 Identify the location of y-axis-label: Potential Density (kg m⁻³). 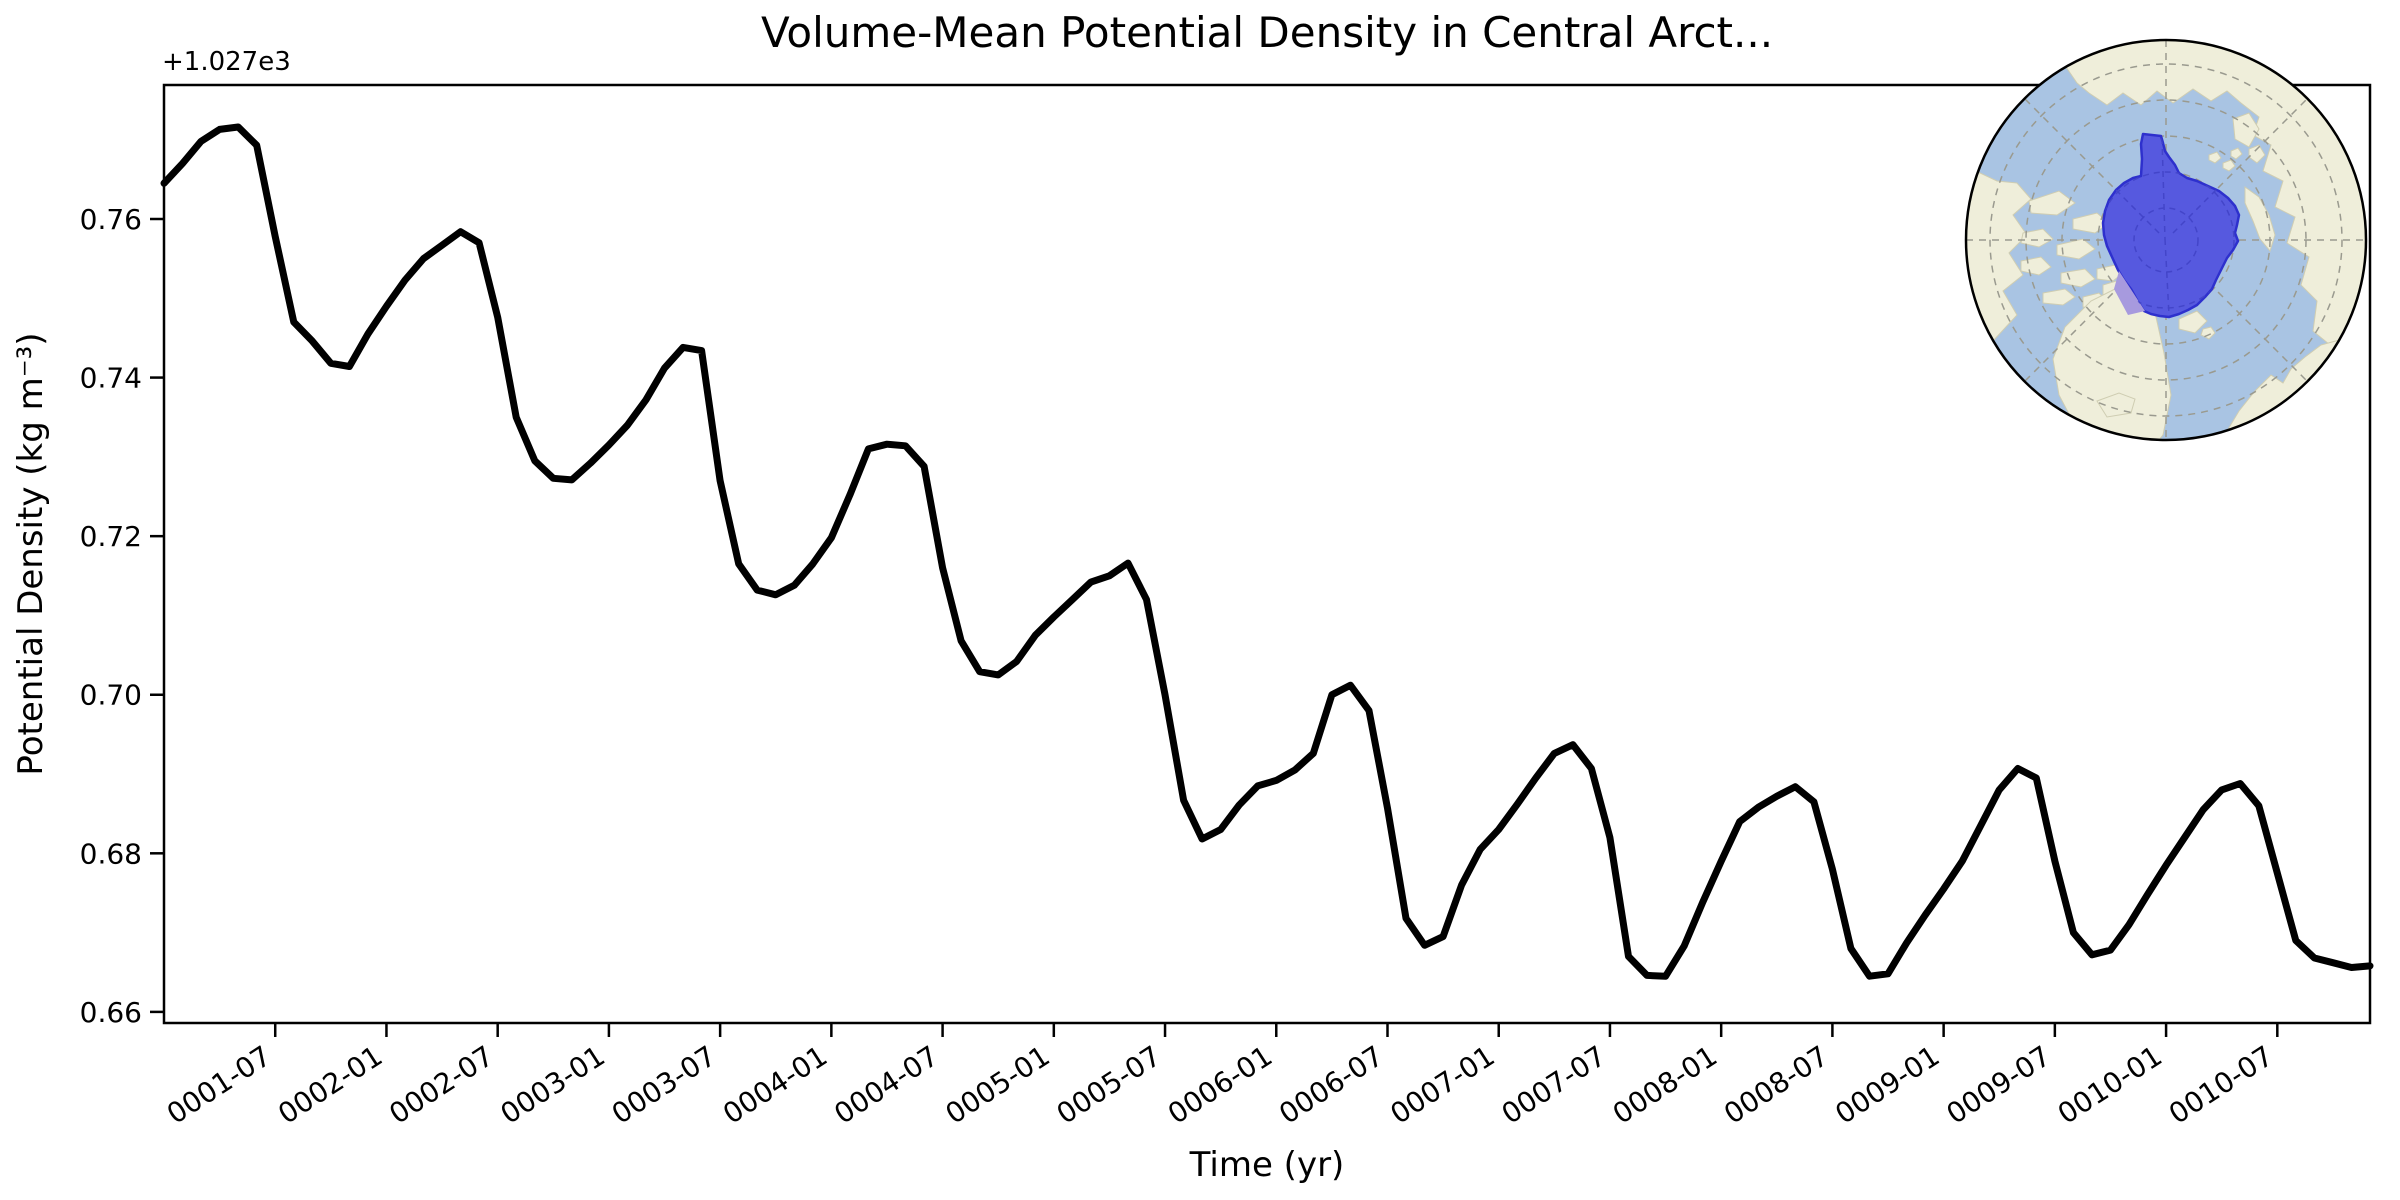
(31, 553).